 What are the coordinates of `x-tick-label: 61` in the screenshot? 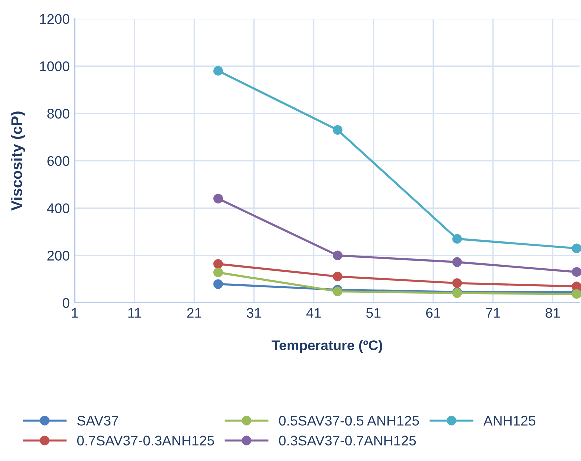 It's located at (433, 313).